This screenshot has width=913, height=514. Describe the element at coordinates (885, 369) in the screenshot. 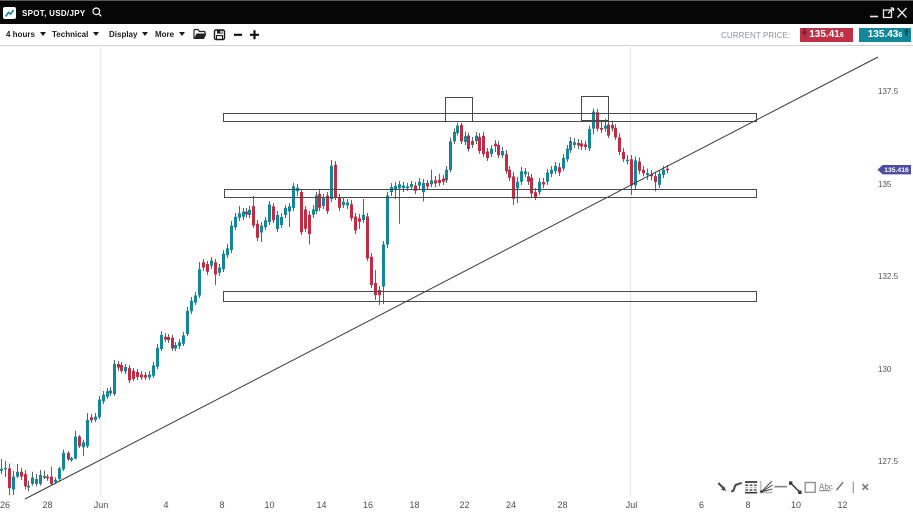

I see `svg-text: 130` at that location.